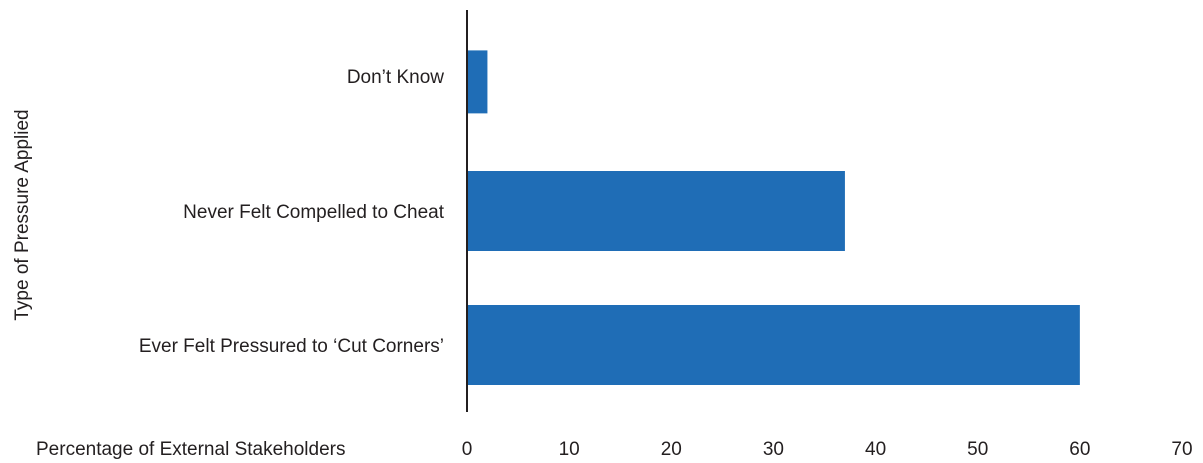 This screenshot has height=463, width=1203. Describe the element at coordinates (773, 449) in the screenshot. I see `x-tick-label-30: 30` at that location.